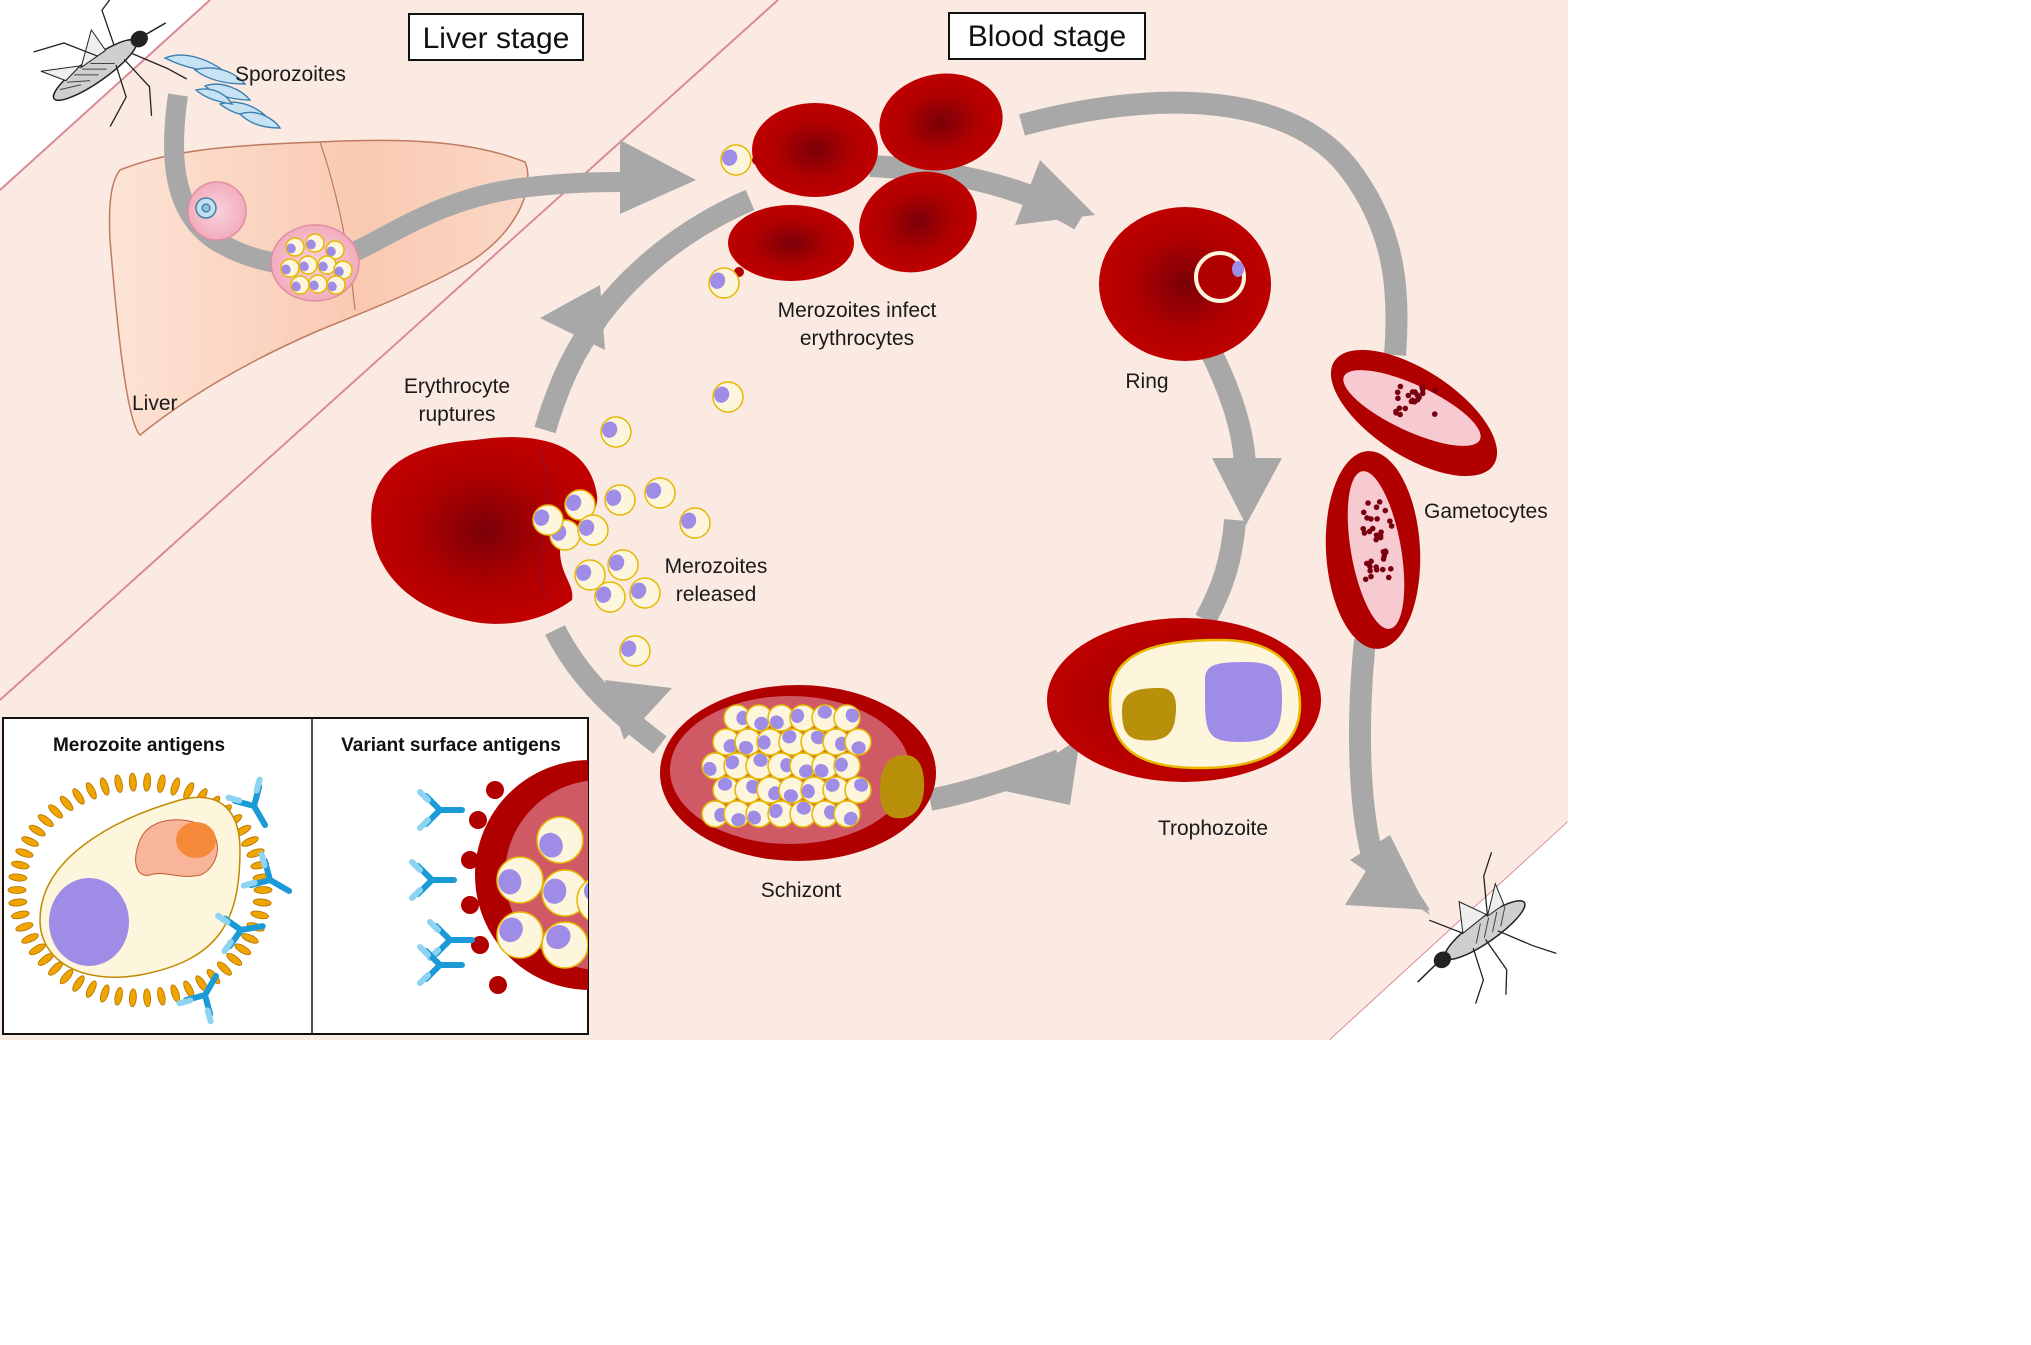 This screenshot has height=1345, width=2031. What do you see at coordinates (451, 745) in the screenshot?
I see `svg-text: Variant surface antigens` at bounding box center [451, 745].